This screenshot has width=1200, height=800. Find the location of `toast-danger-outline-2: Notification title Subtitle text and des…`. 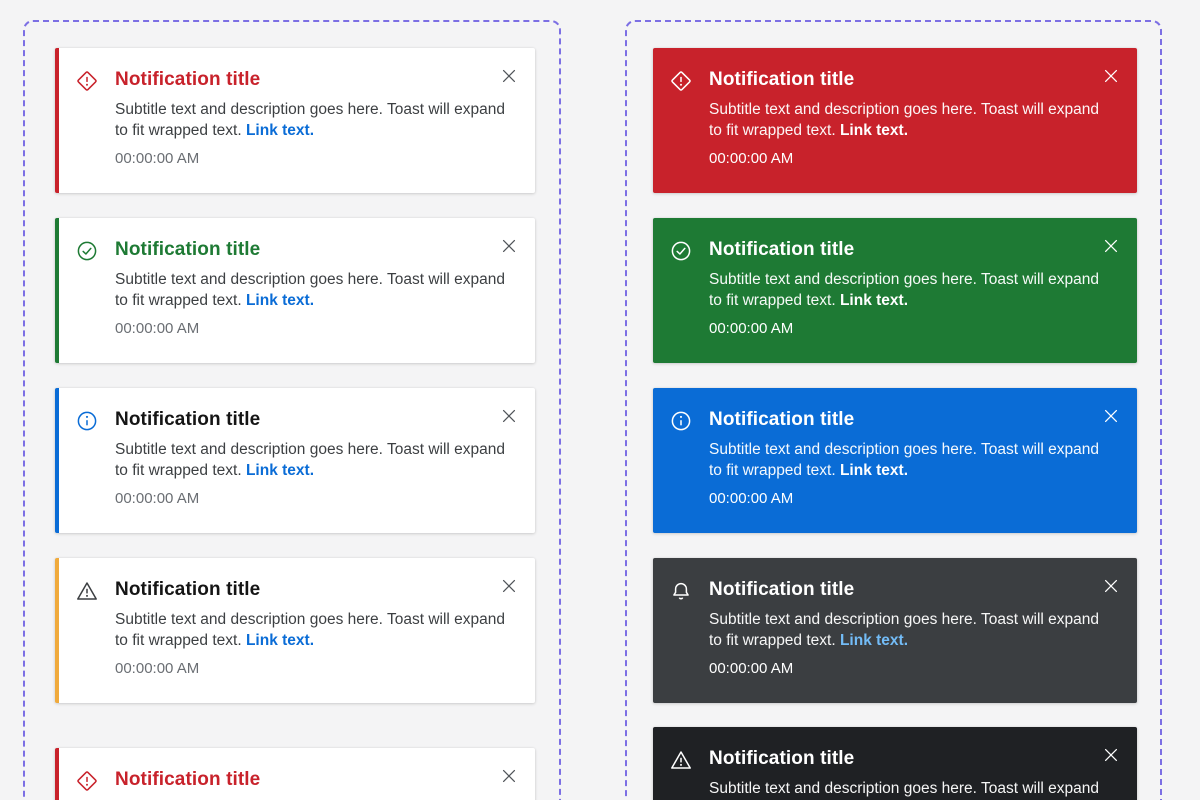

toast-danger-outline-2: Notification title Subtitle text and des… is located at coordinates (295, 774).